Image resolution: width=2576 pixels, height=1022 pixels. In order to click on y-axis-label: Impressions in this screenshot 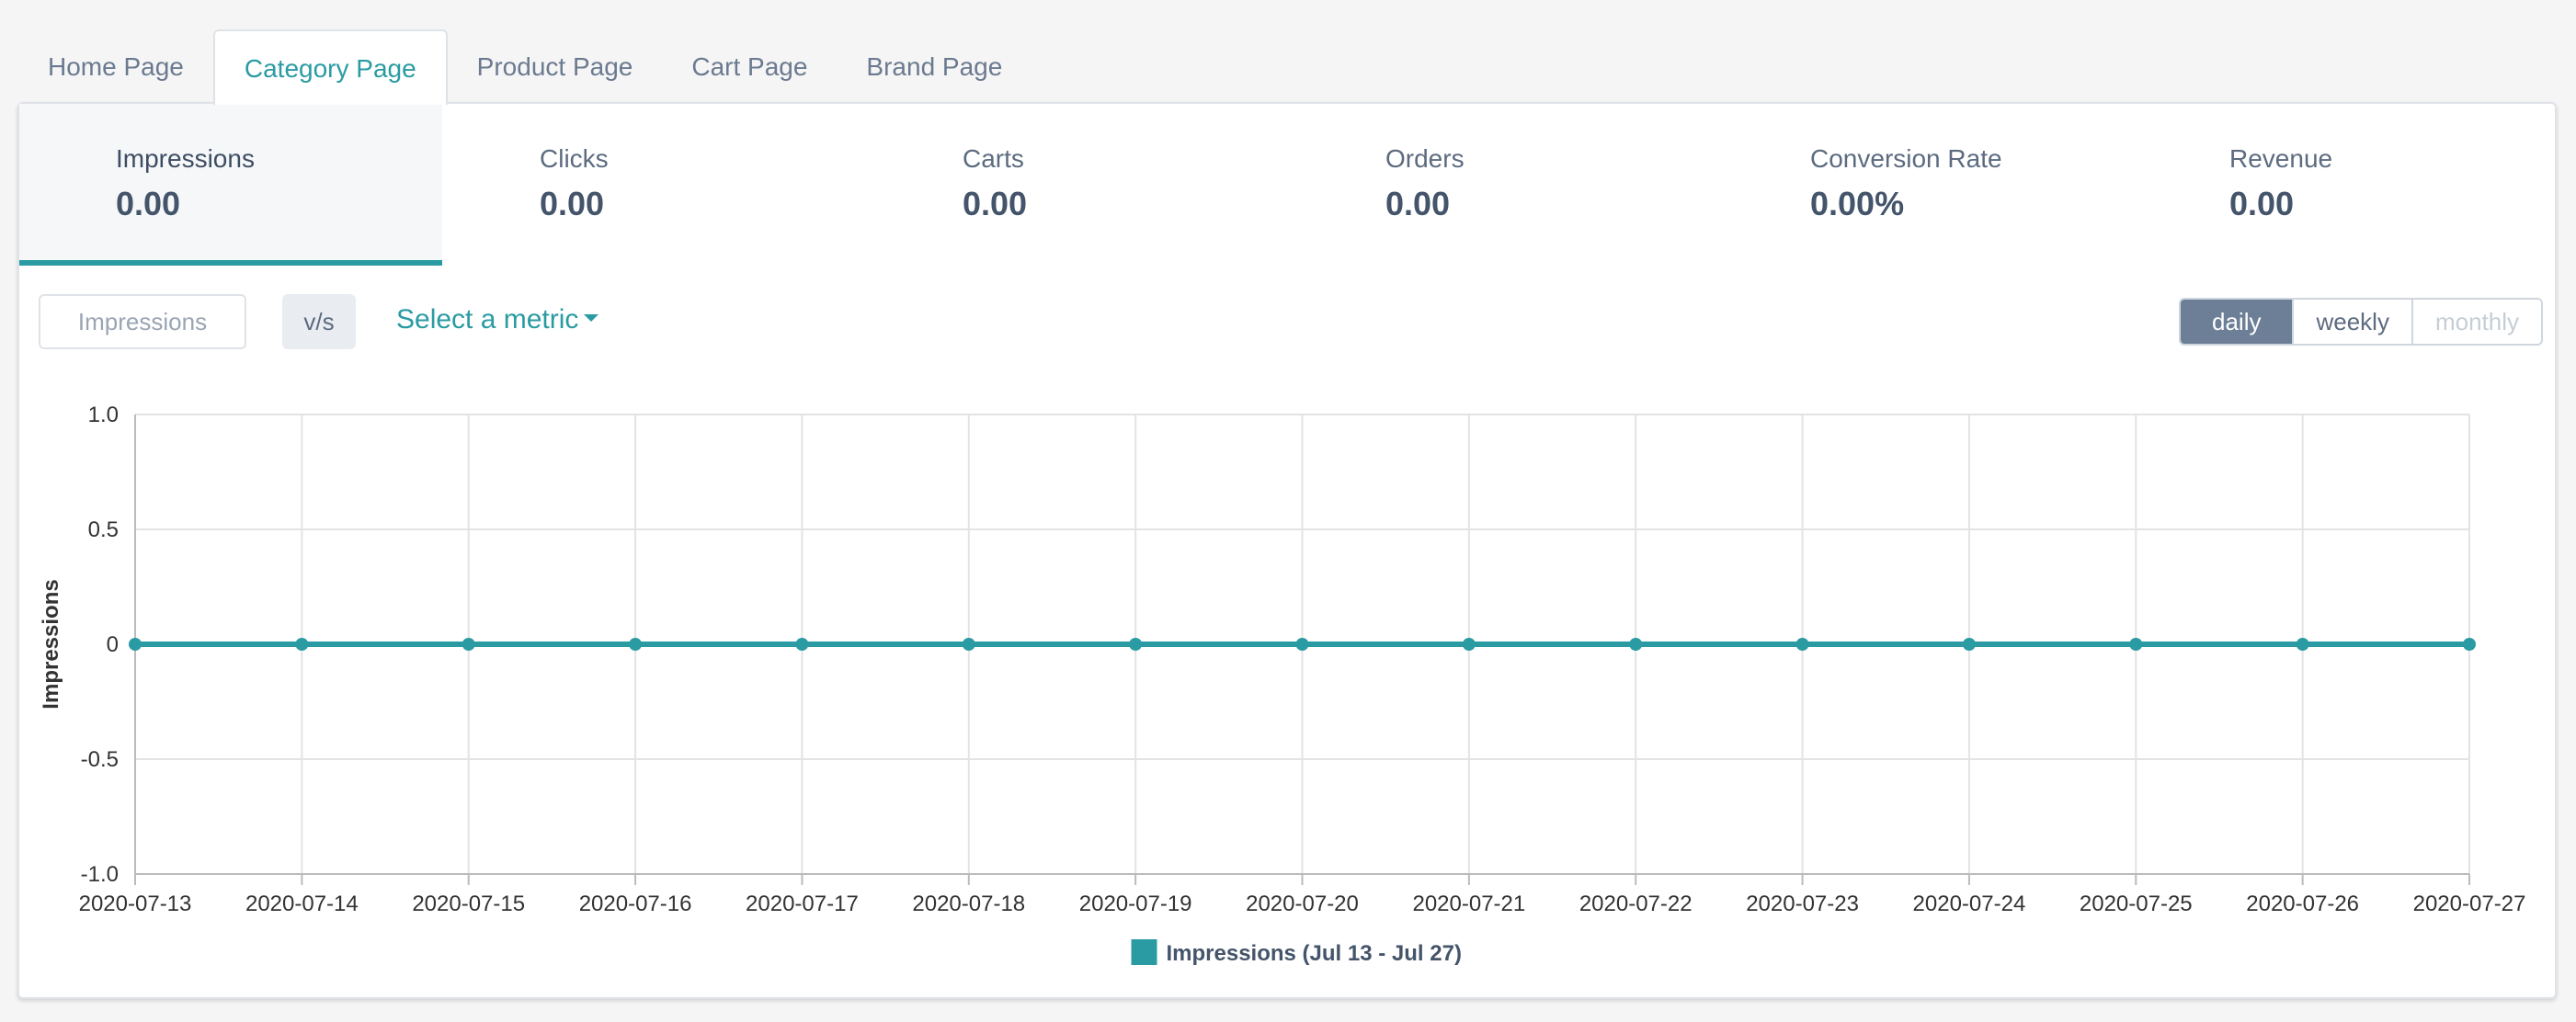, I will do `click(51, 644)`.